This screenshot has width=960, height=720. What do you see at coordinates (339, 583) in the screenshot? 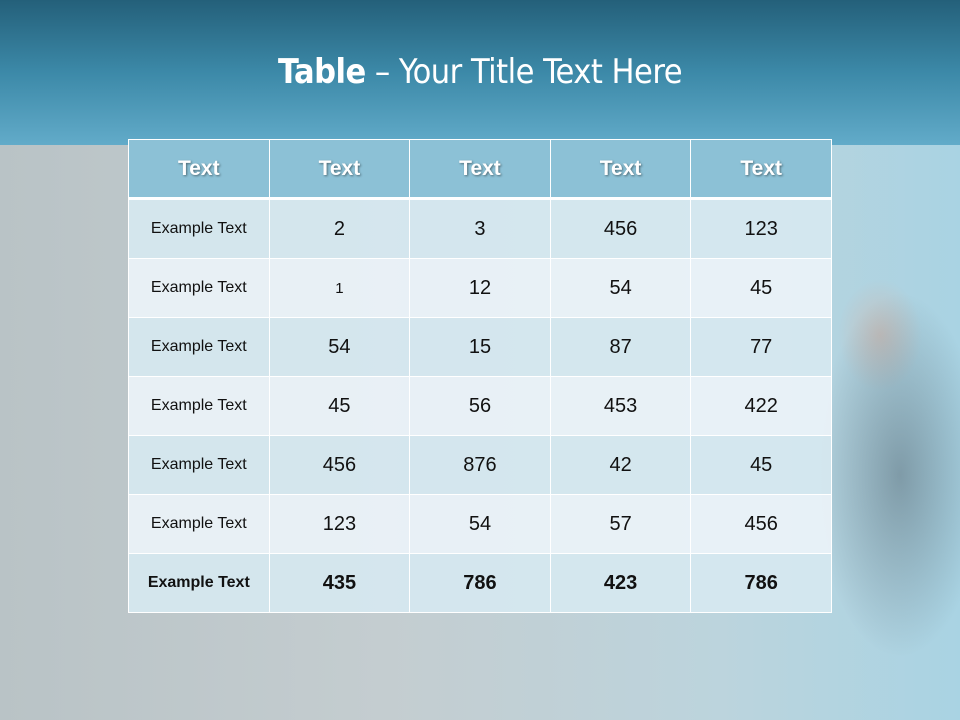
I see `table-cell: 435` at bounding box center [339, 583].